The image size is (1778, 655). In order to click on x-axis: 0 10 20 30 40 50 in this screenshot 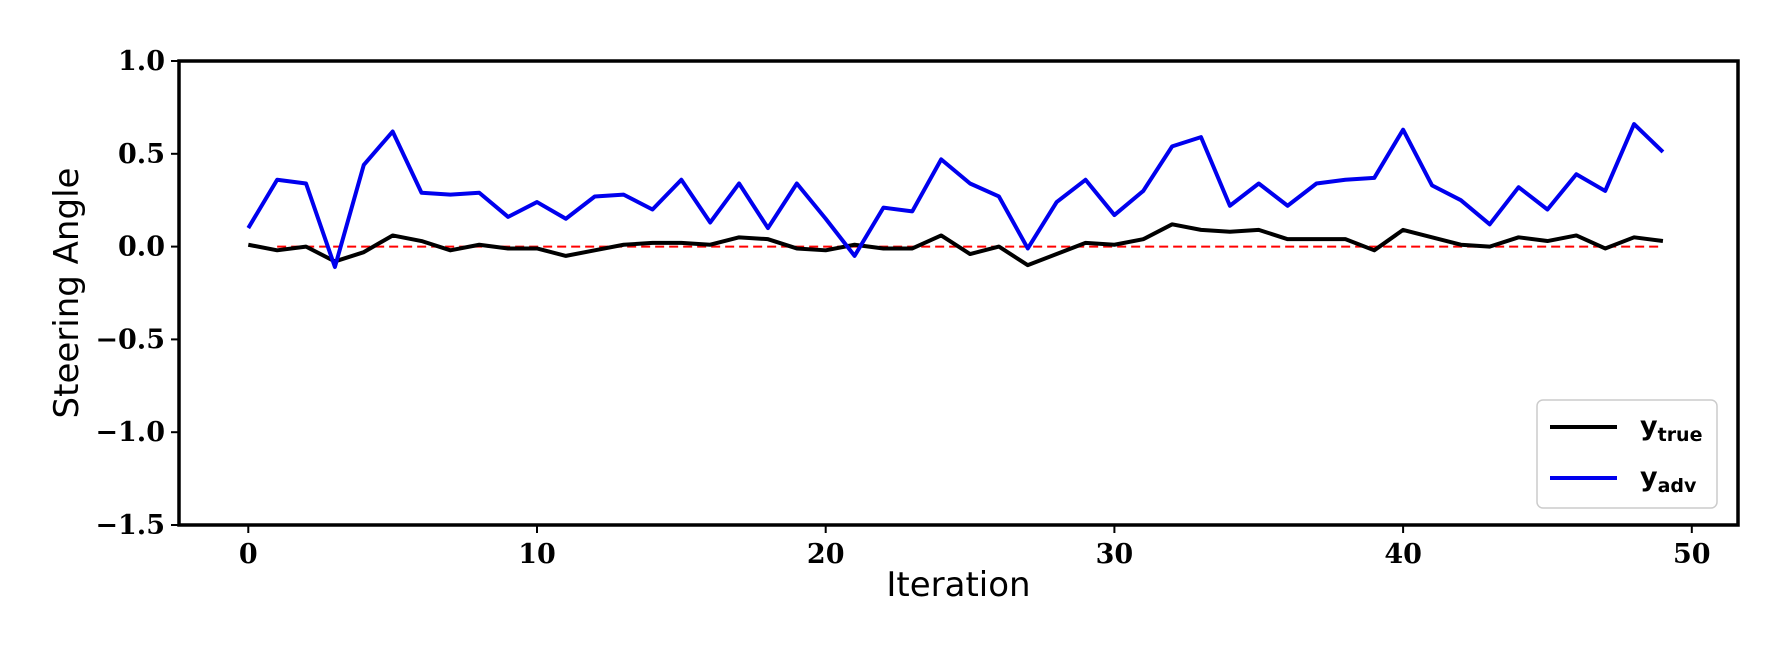, I will do `click(975, 547)`.